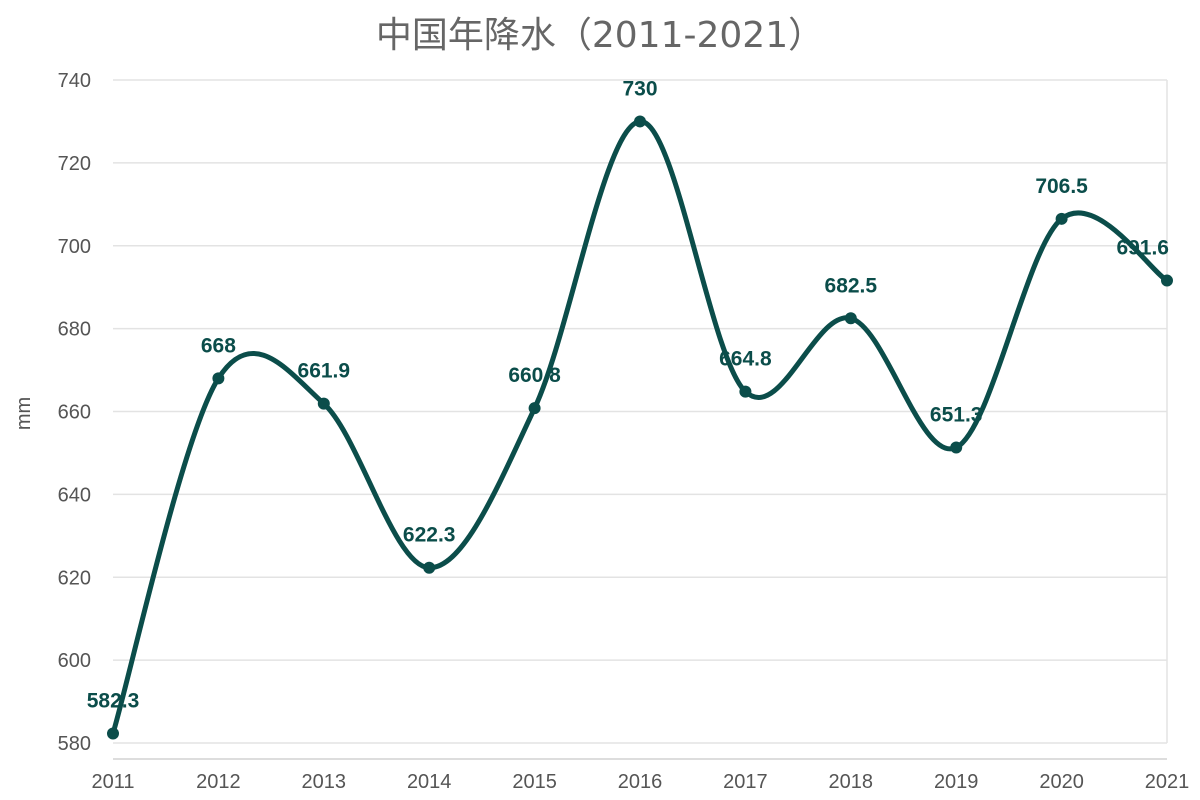 Image resolution: width=1200 pixels, height=800 pixels. What do you see at coordinates (24, 413) in the screenshot?
I see `y-axis-label: mm` at bounding box center [24, 413].